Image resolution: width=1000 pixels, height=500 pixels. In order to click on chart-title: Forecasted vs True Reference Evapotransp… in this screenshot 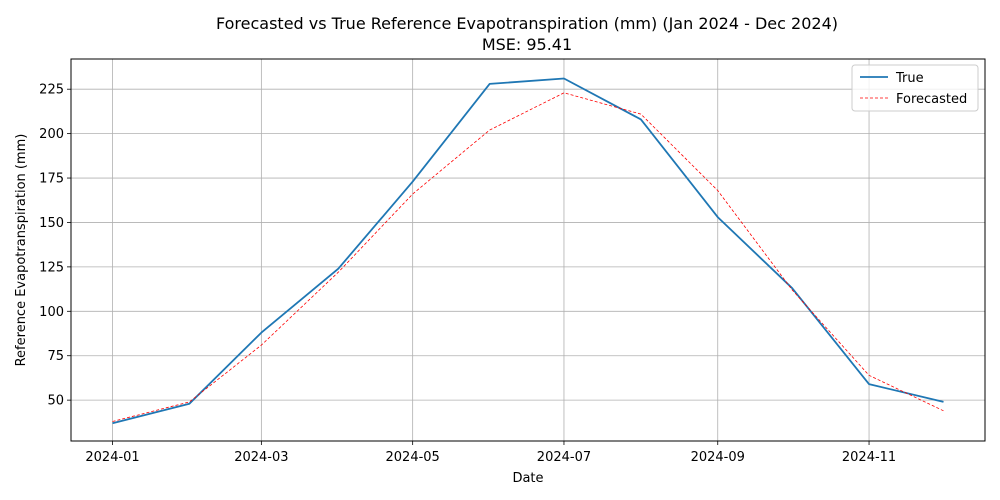, I will do `click(527, 23)`.